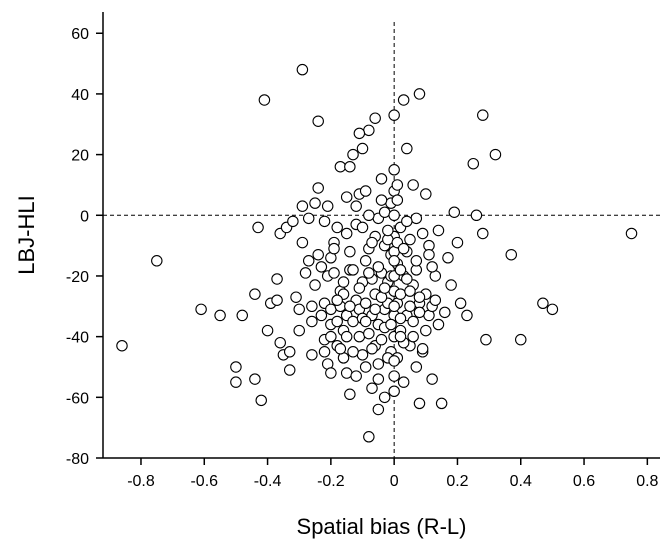  What do you see at coordinates (141, 481) in the screenshot?
I see `x-tick-label: -0.8` at bounding box center [141, 481].